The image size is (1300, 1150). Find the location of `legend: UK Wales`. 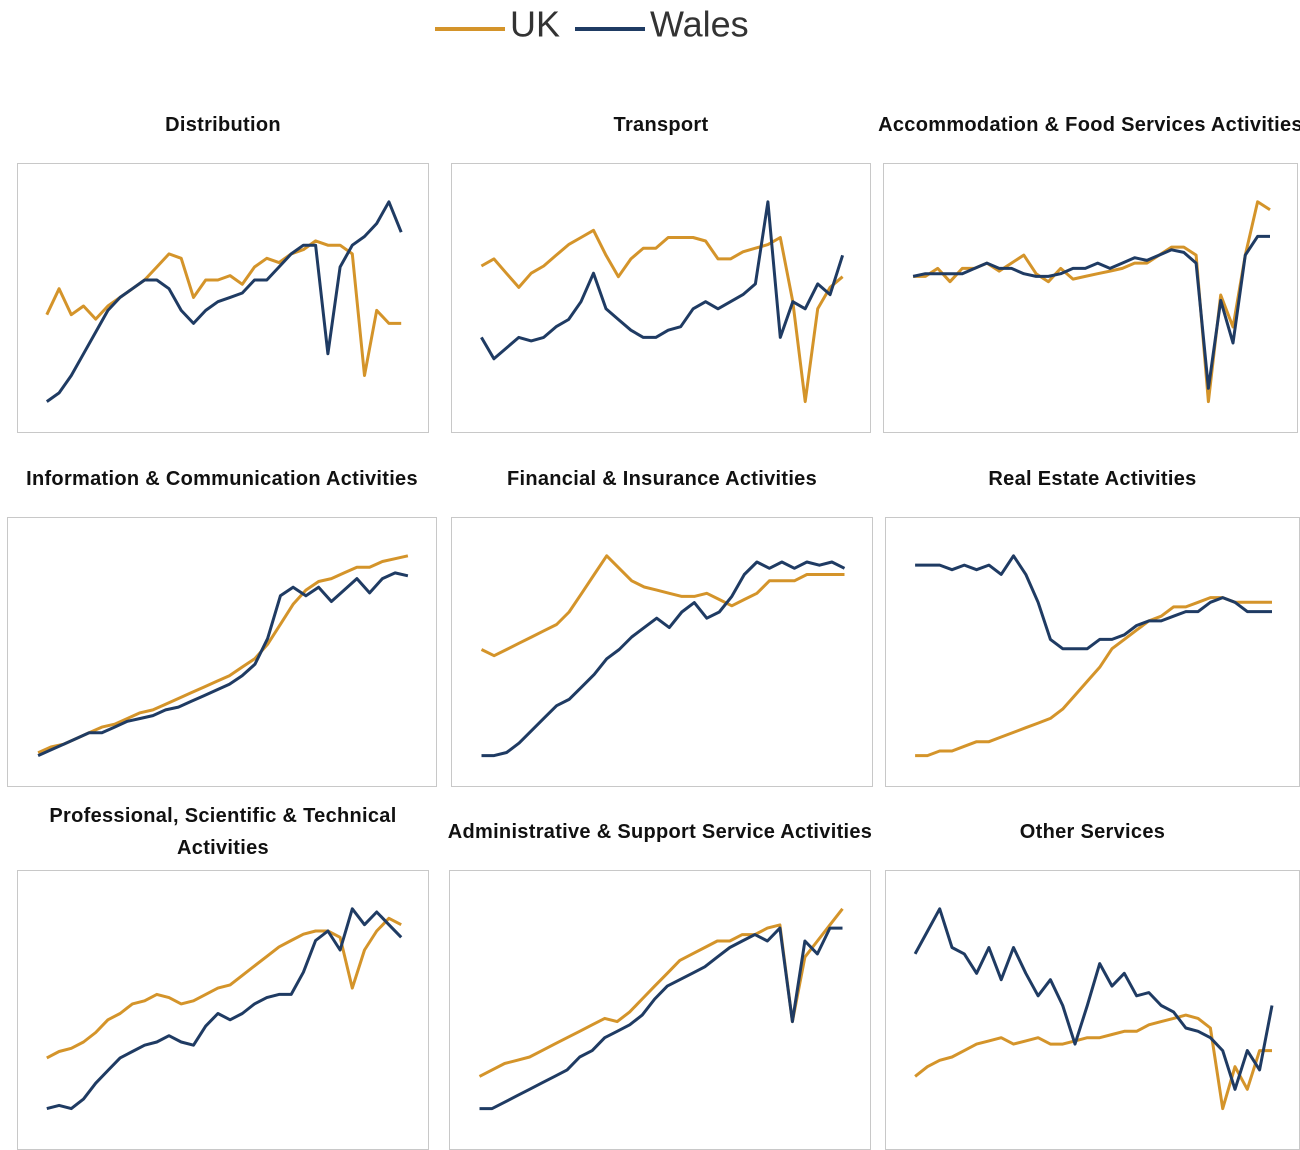

legend: UK Wales is located at coordinates (592, 24).